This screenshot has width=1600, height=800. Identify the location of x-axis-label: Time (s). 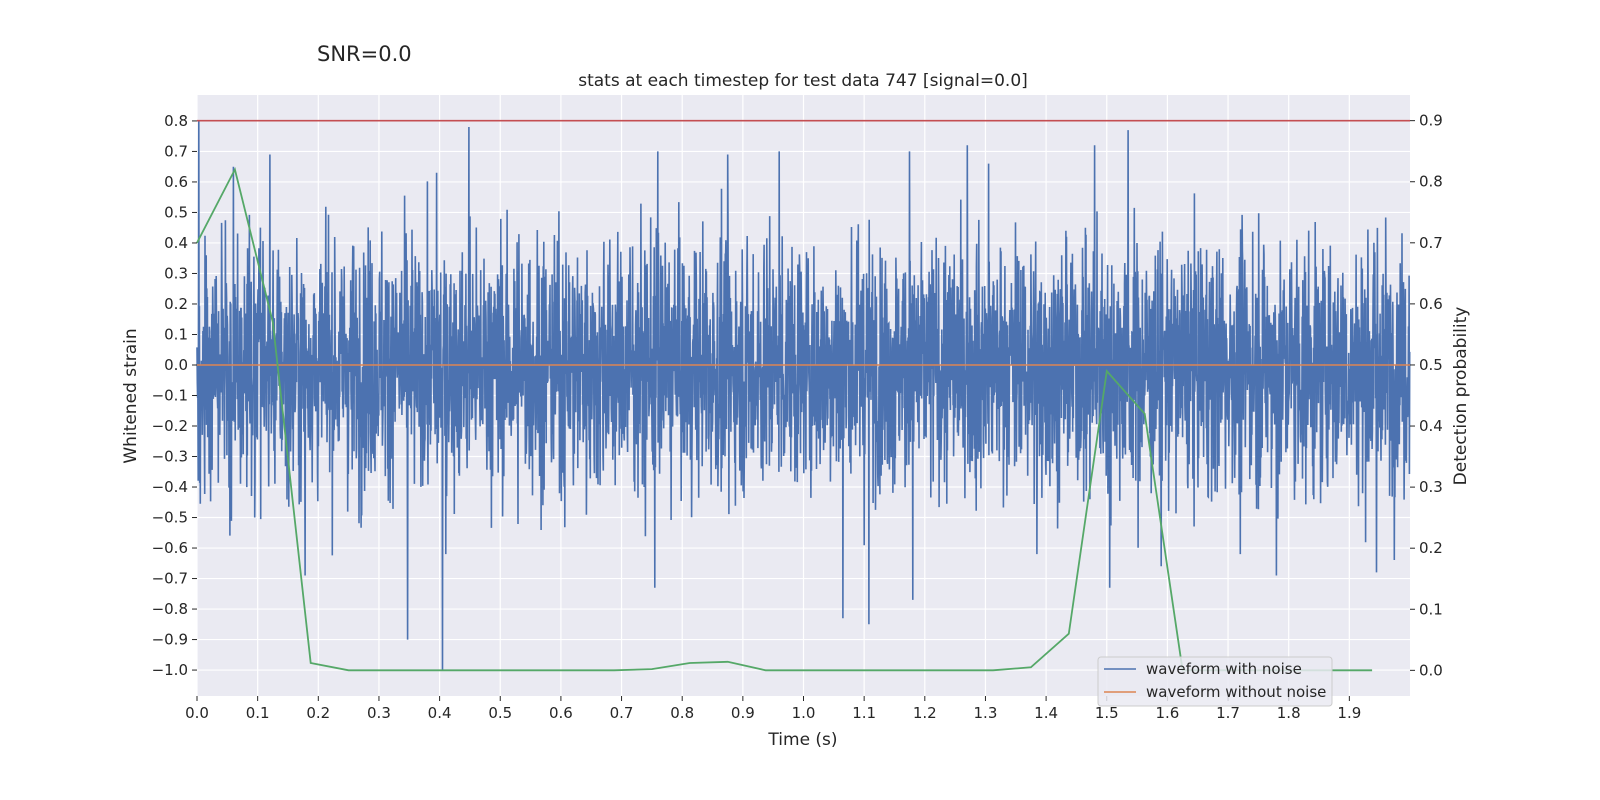
(802, 740).